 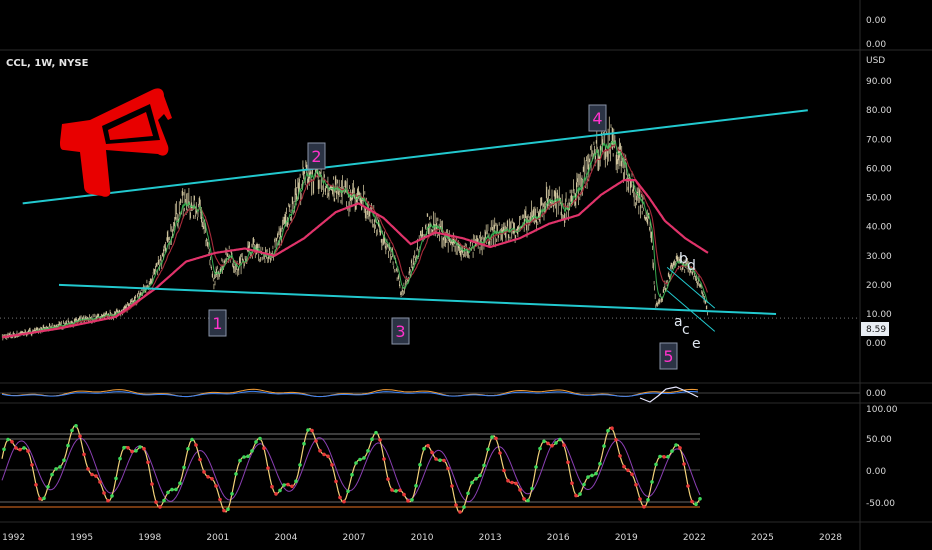 I want to click on wave-label-text: 4, so click(x=597, y=118).